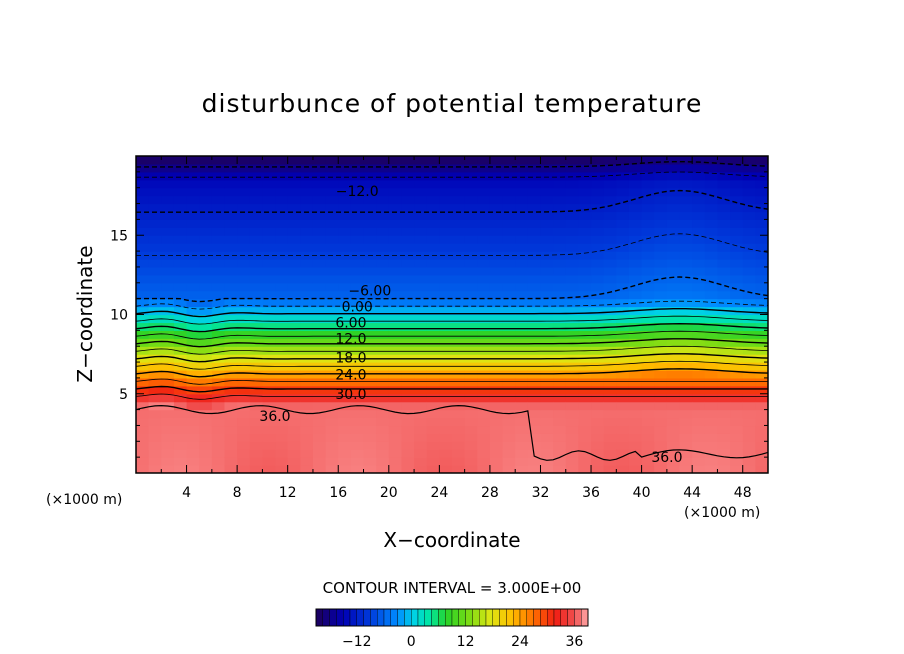  I want to click on colorbar-cell, so click(537, 617).